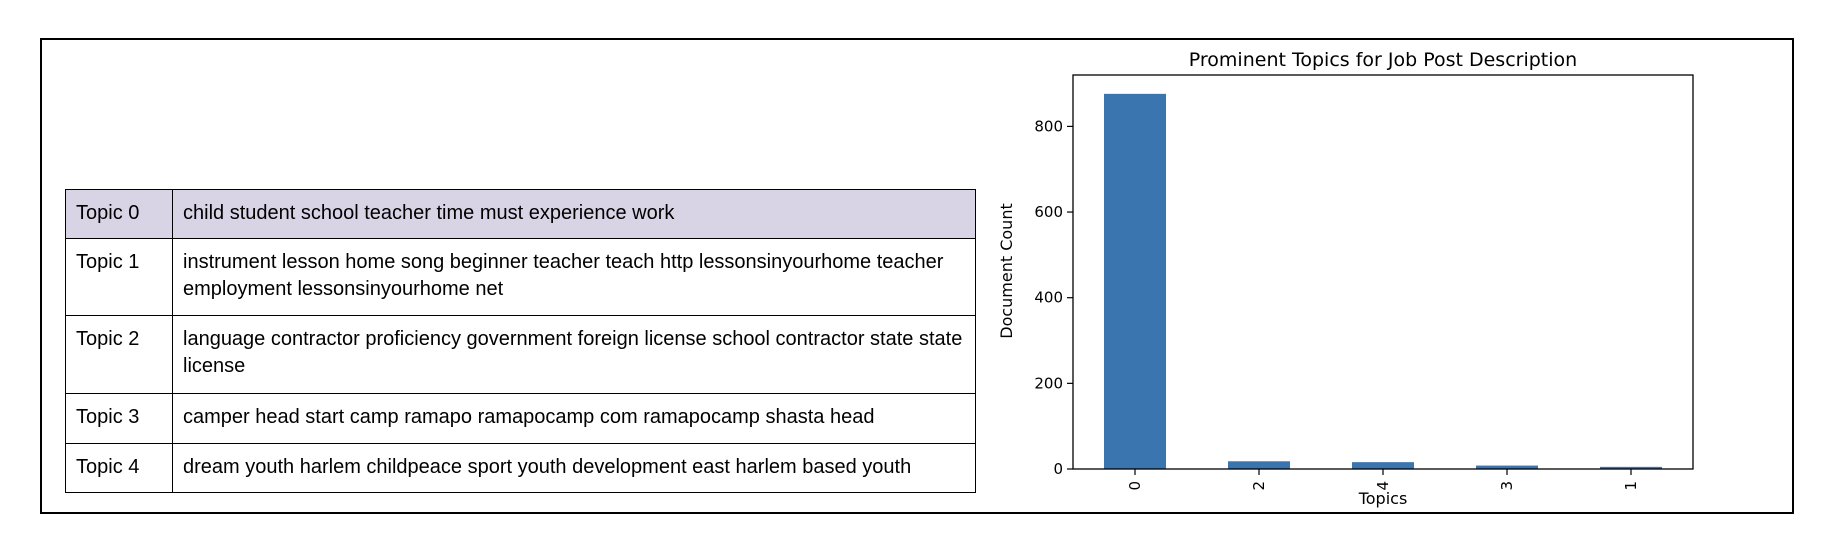  Describe the element at coordinates (119, 418) in the screenshot. I see `topic-id-cell: Topic 3` at that location.